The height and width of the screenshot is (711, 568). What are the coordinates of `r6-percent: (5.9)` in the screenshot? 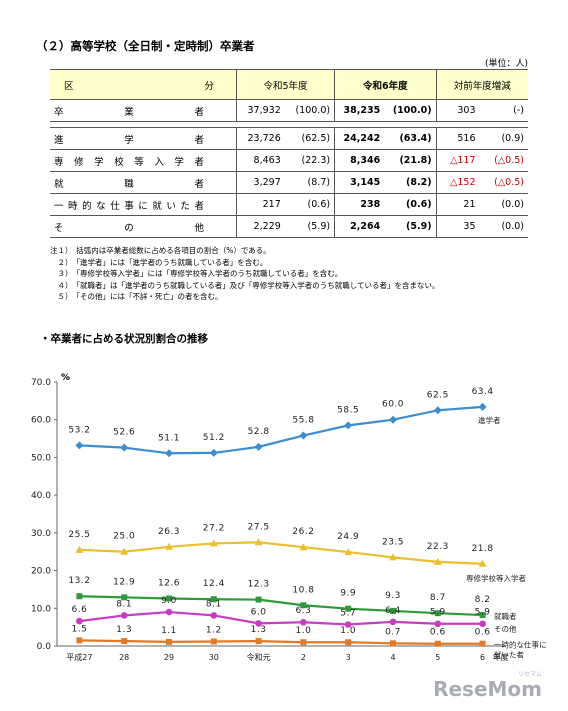 It's located at (410, 226).